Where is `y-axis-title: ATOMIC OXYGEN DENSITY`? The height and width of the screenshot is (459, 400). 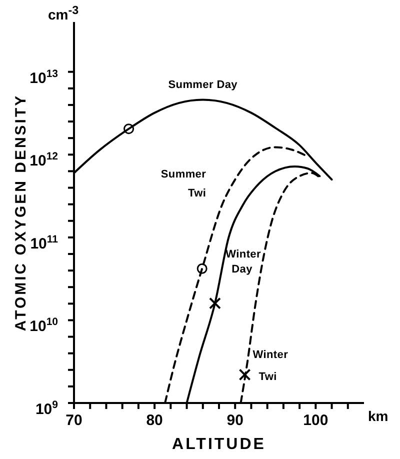 y-axis-title: ATOMIC OXYGEN DENSITY is located at coordinates (21, 213).